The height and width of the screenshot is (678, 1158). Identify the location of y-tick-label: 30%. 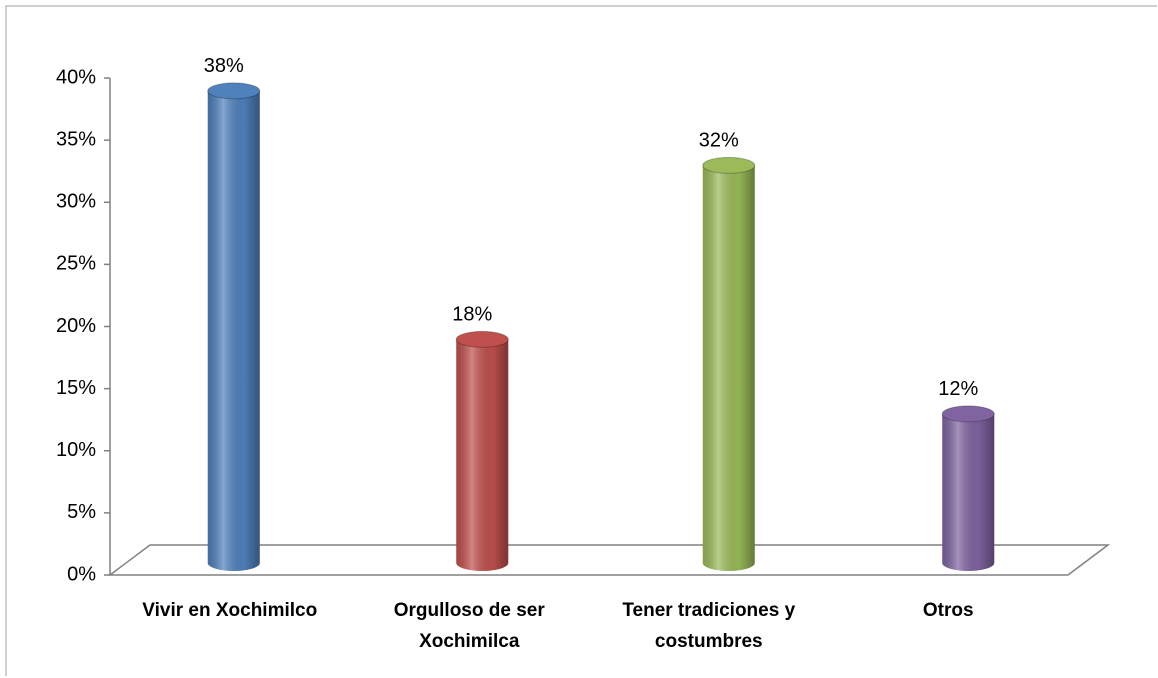
(76, 202).